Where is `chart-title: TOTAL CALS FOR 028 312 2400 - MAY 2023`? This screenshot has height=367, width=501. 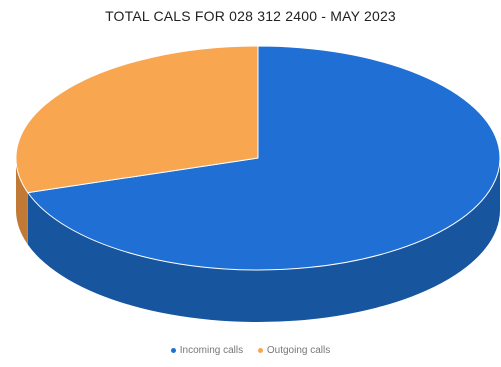 chart-title: TOTAL CALS FOR 028 312 2400 - MAY 2023 is located at coordinates (250, 16).